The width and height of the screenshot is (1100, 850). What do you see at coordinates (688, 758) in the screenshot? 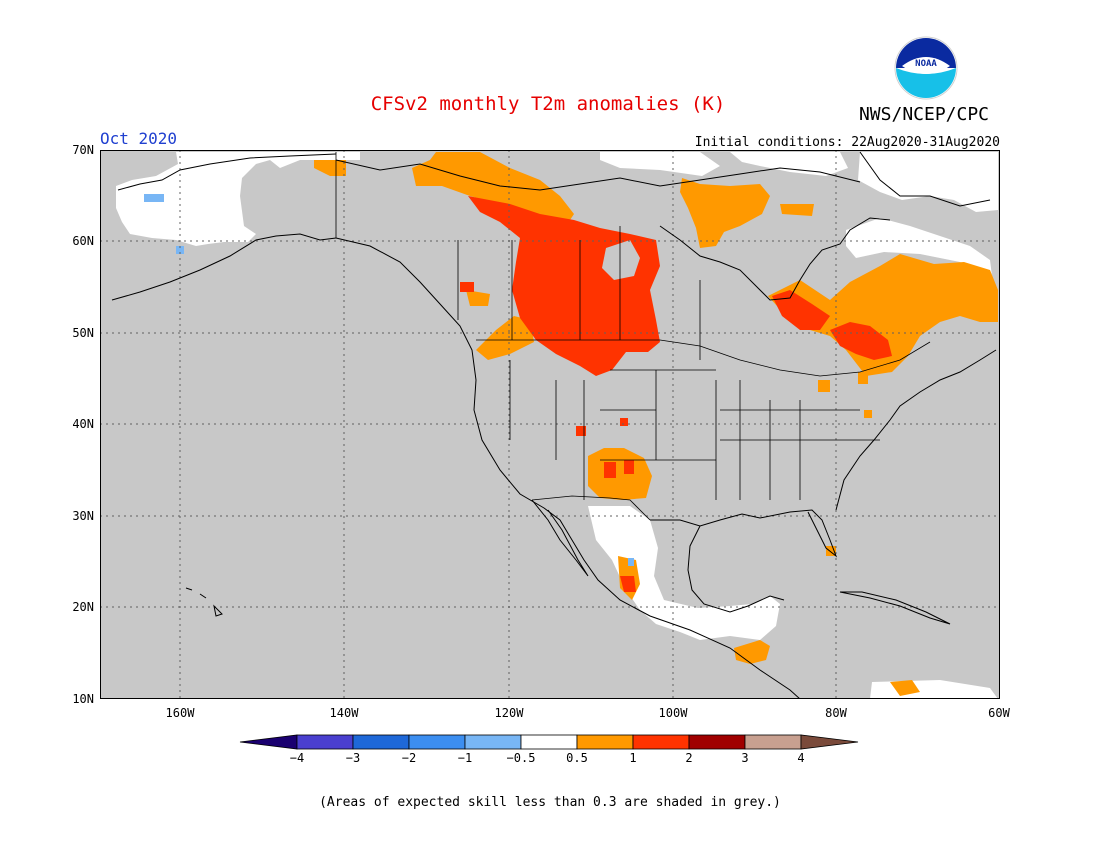
I see `legend-tick-label: 2` at bounding box center [688, 758].